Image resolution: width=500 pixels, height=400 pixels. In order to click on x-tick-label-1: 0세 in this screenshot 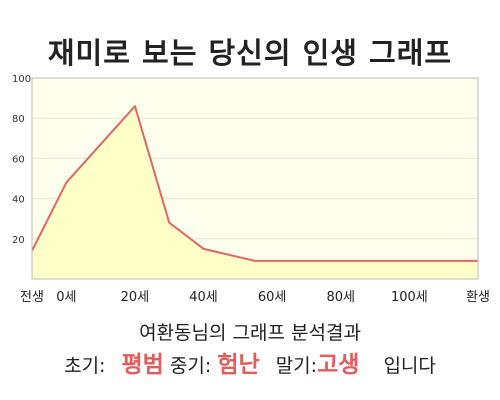, I will do `click(66, 297)`.